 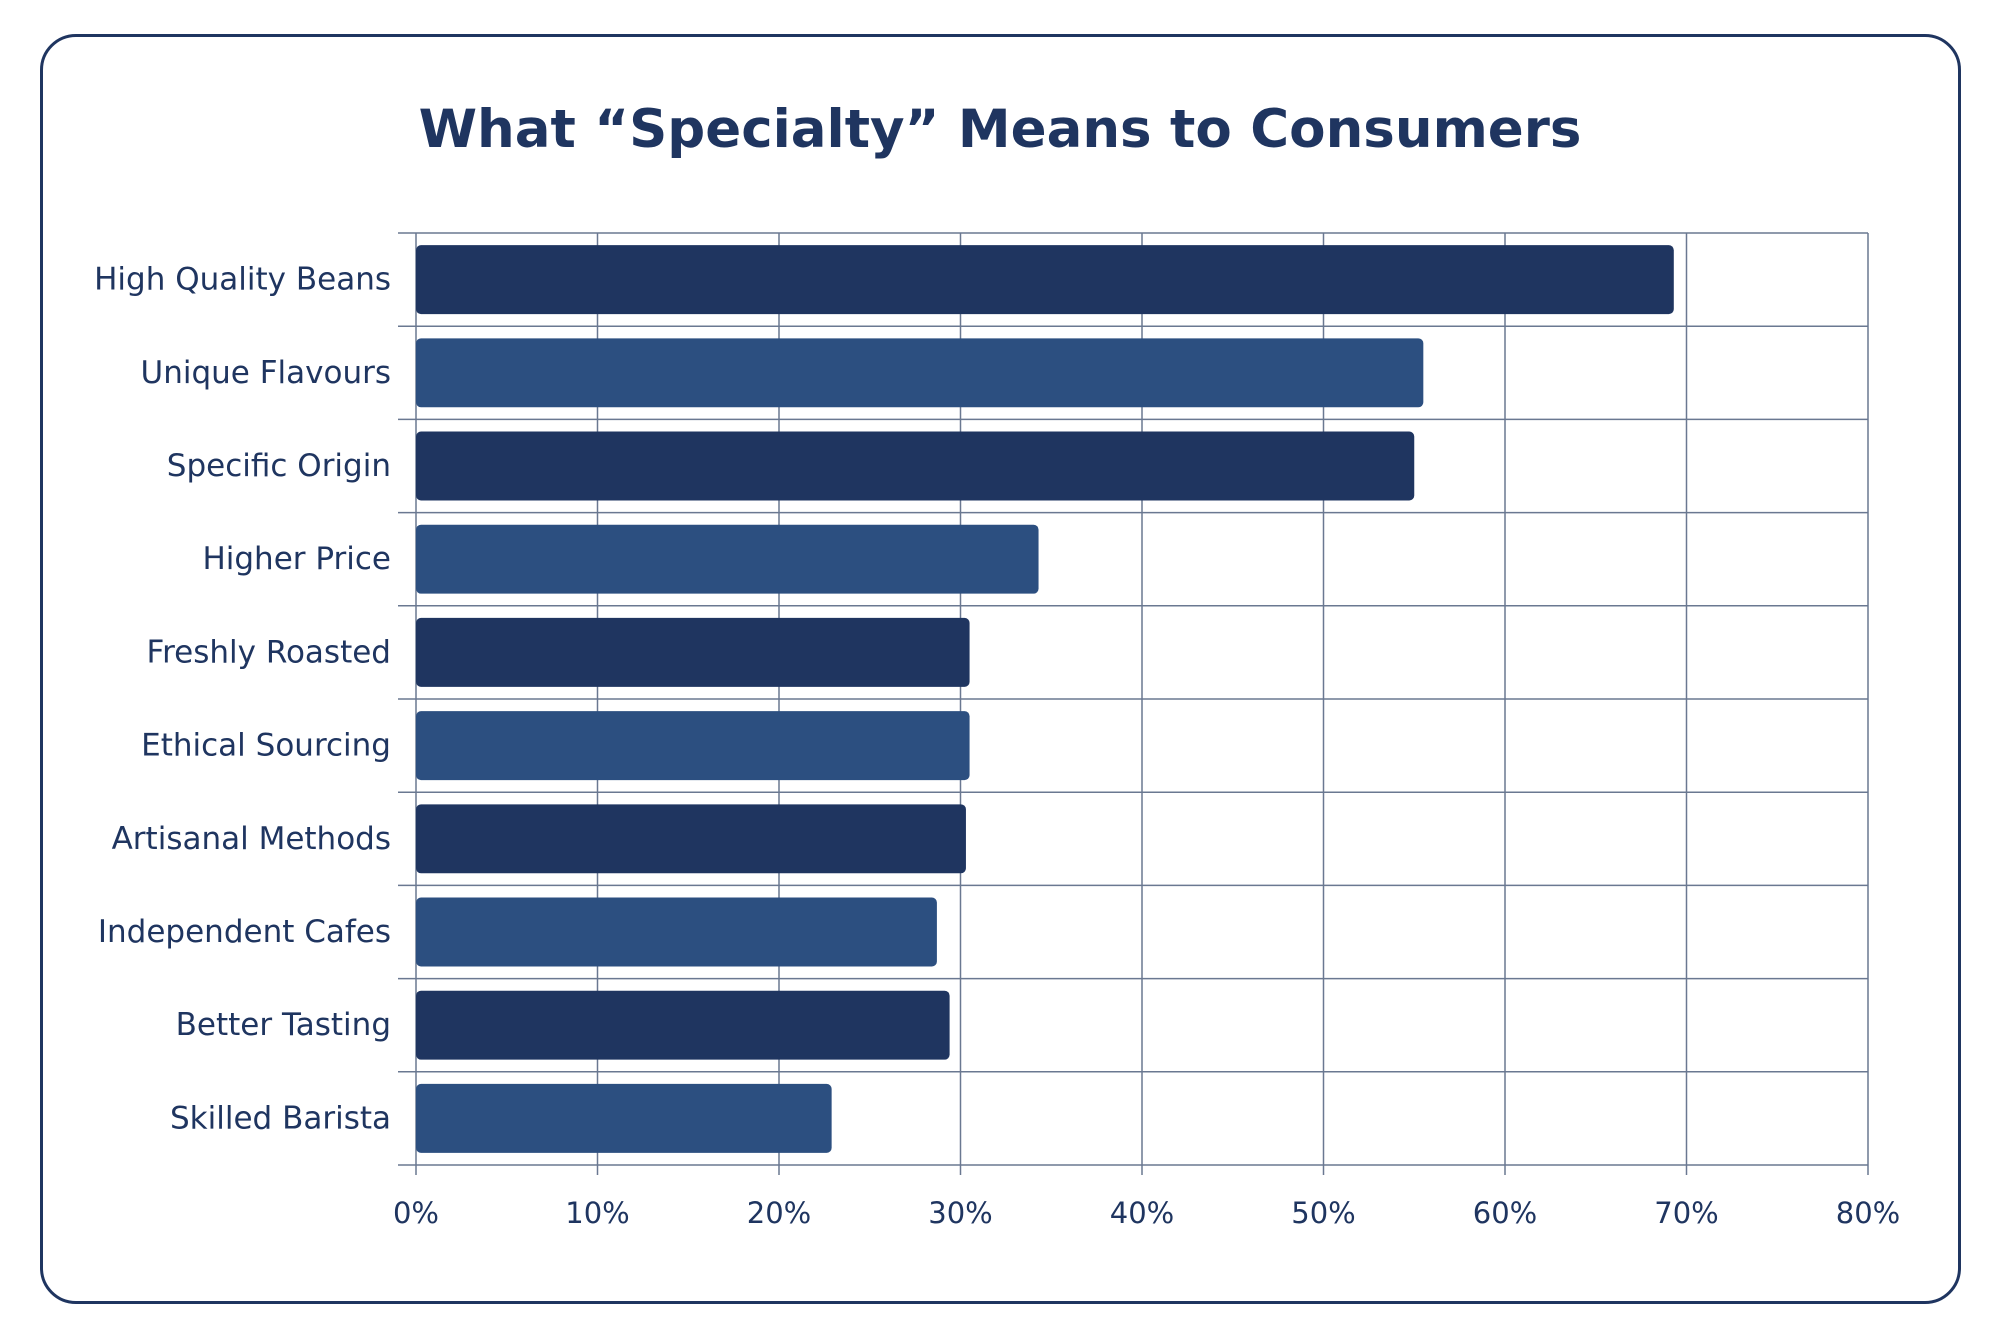 I want to click on category-label: Skilled Barista, so click(x=280, y=1118).